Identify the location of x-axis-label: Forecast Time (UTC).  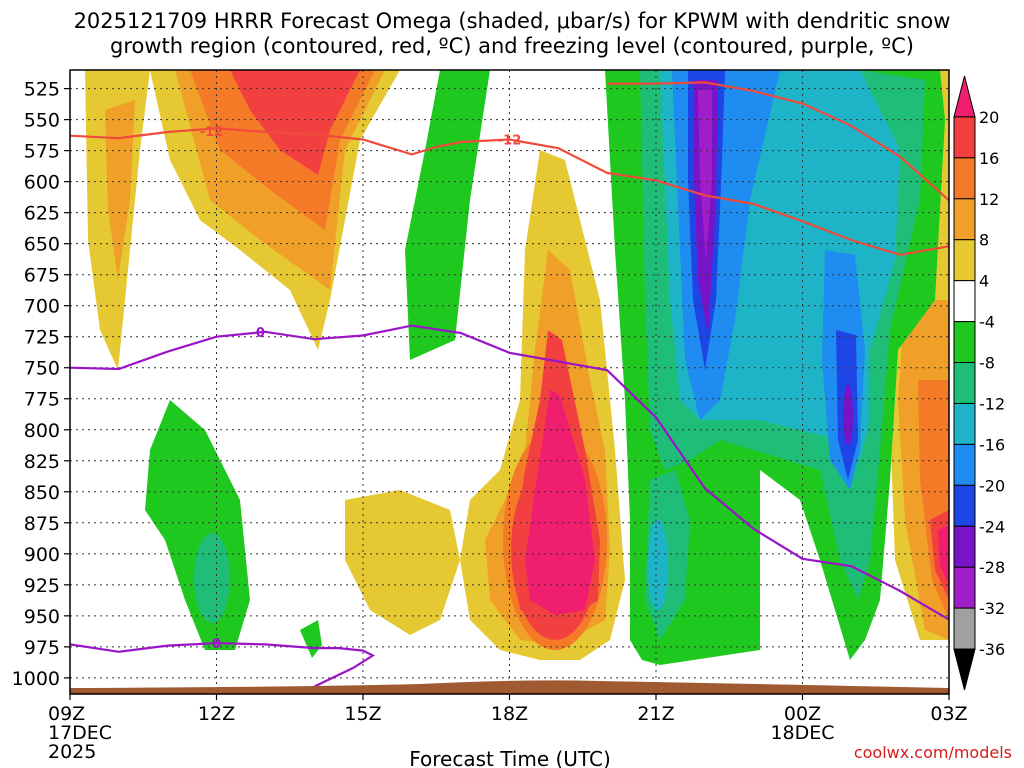
(510, 757).